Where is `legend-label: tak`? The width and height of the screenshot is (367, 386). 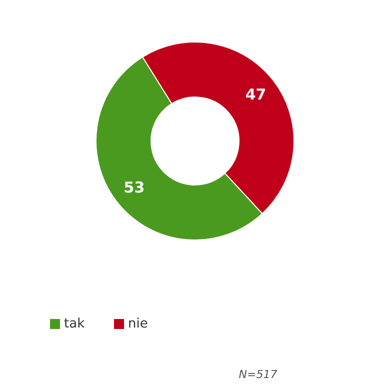 legend-label: tak is located at coordinates (75, 324).